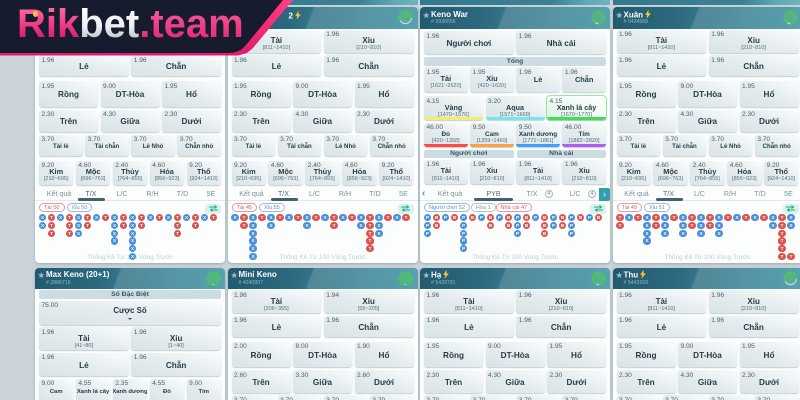 The height and width of the screenshot is (400, 800). What do you see at coordinates (405, 278) in the screenshot?
I see `svg-text: 44` at bounding box center [405, 278].